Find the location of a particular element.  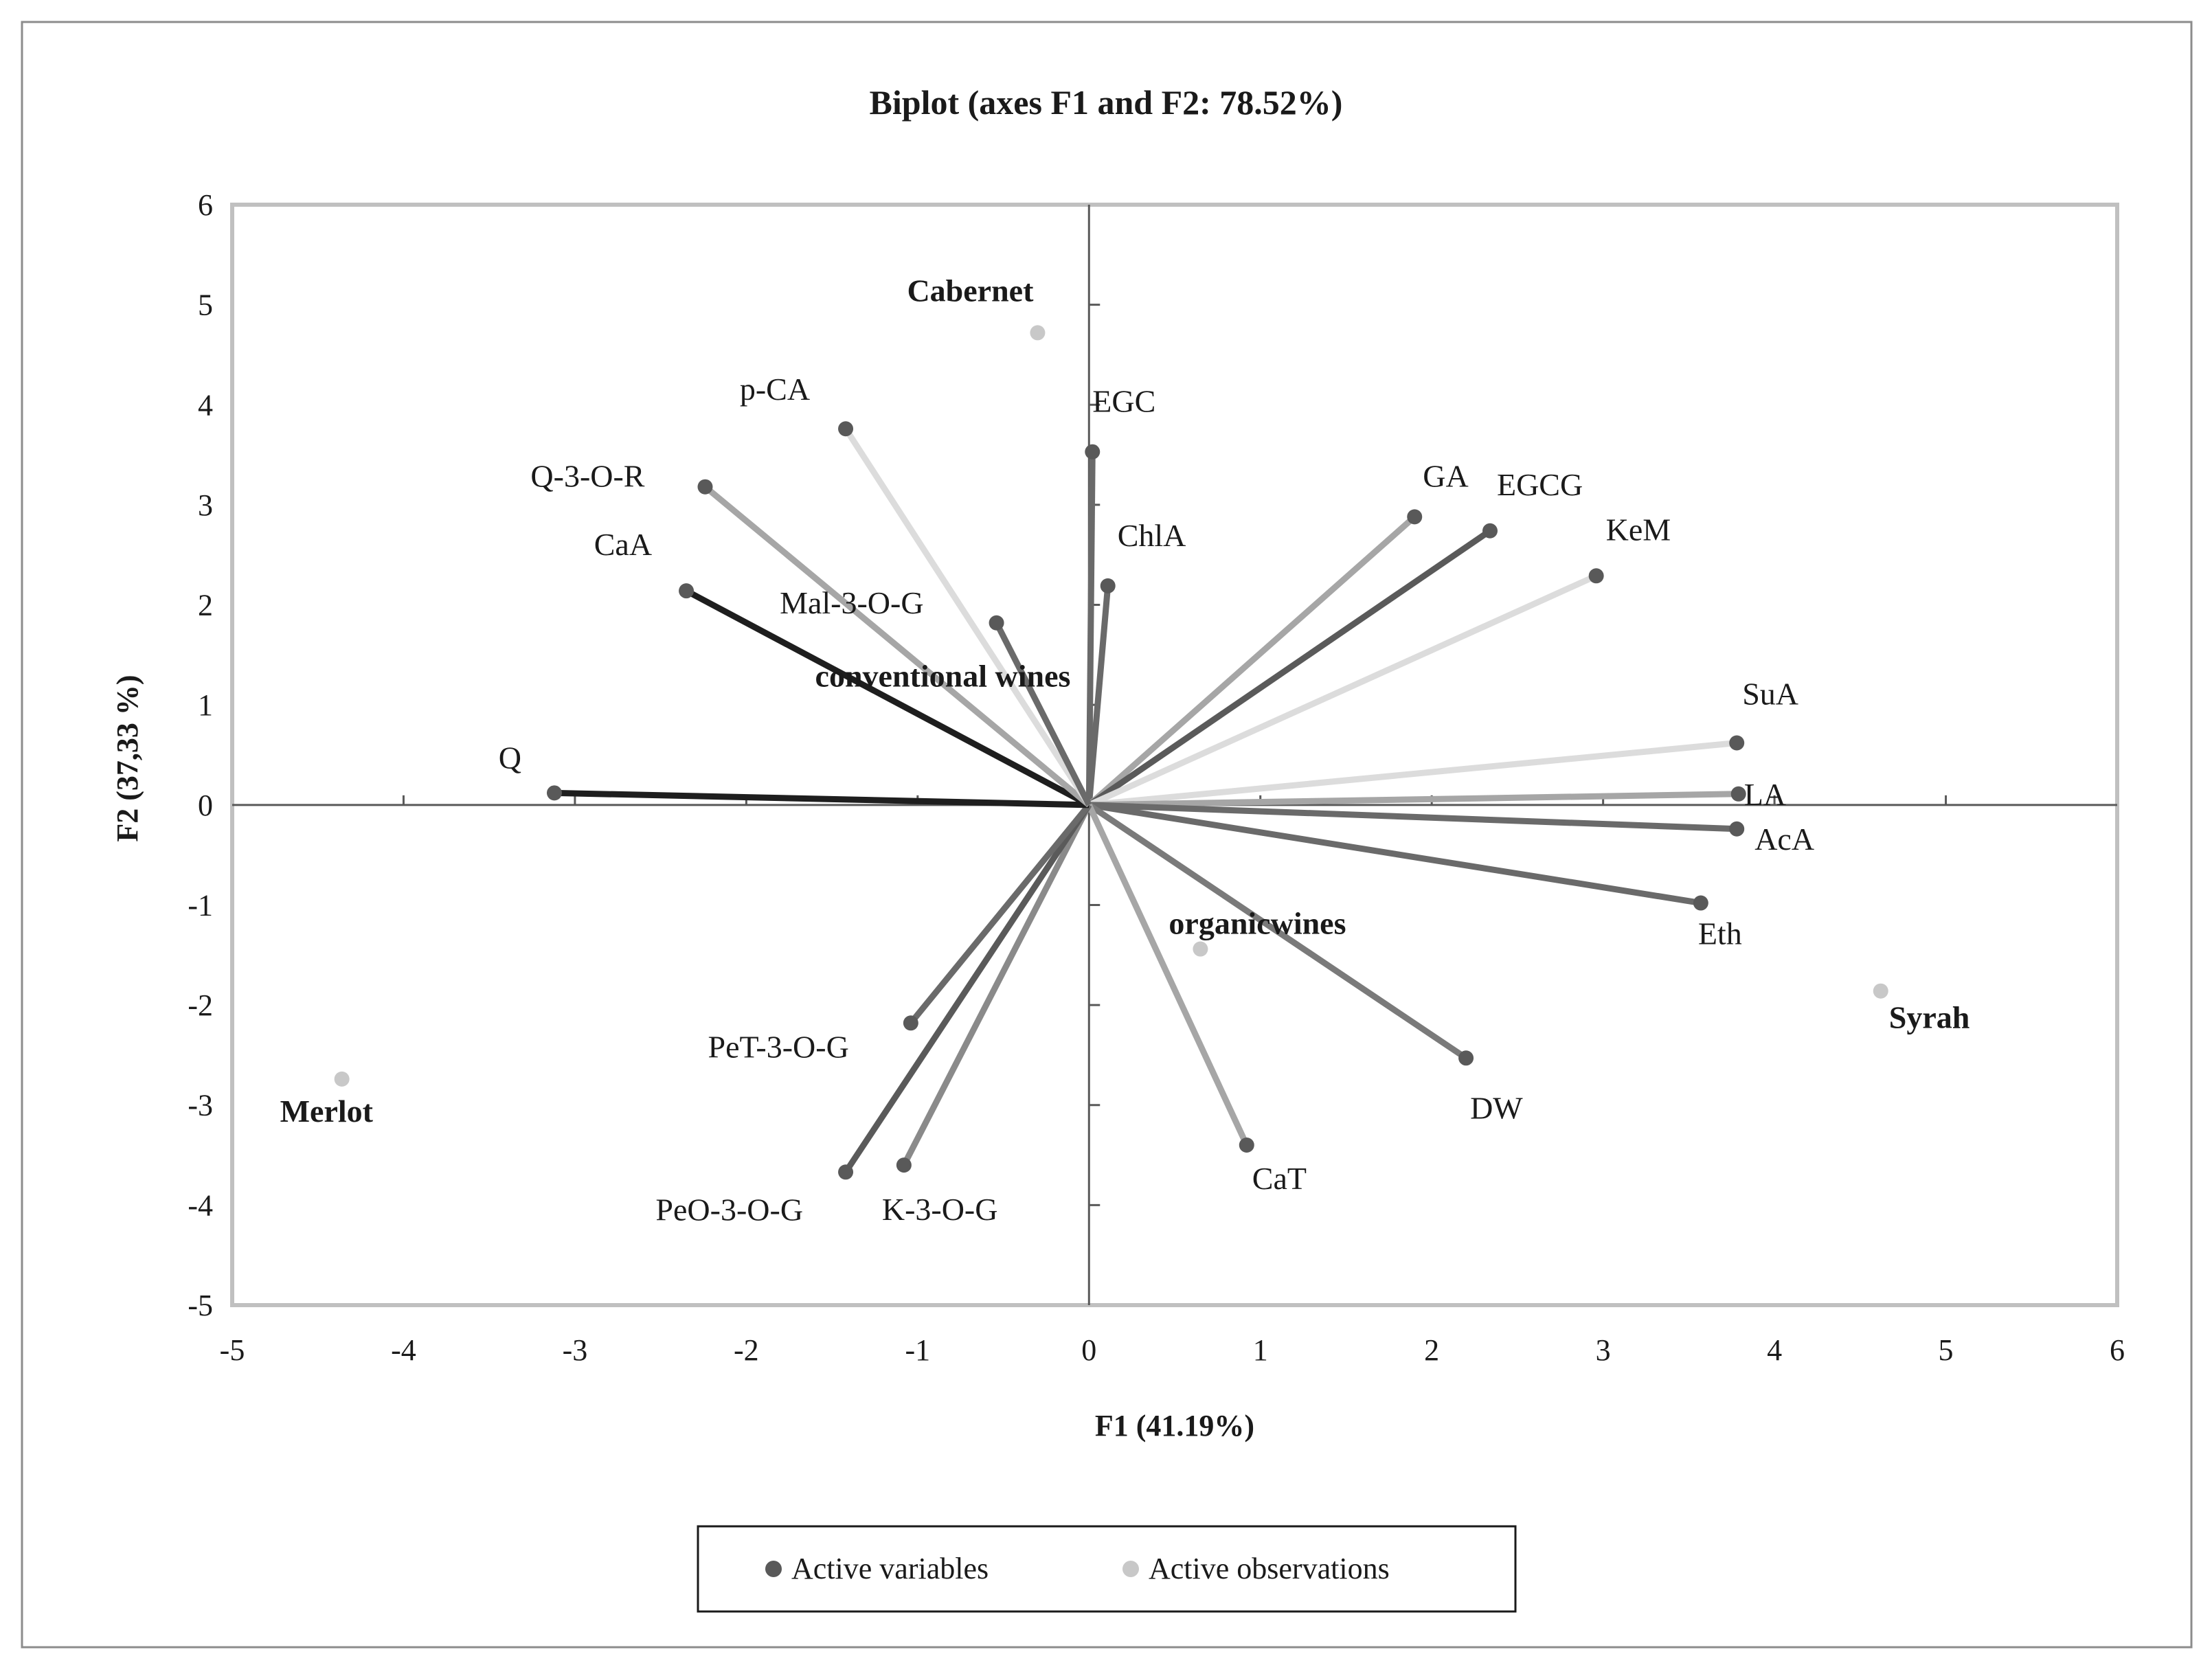

x-tick-label: 4 is located at coordinates (1774, 1350).